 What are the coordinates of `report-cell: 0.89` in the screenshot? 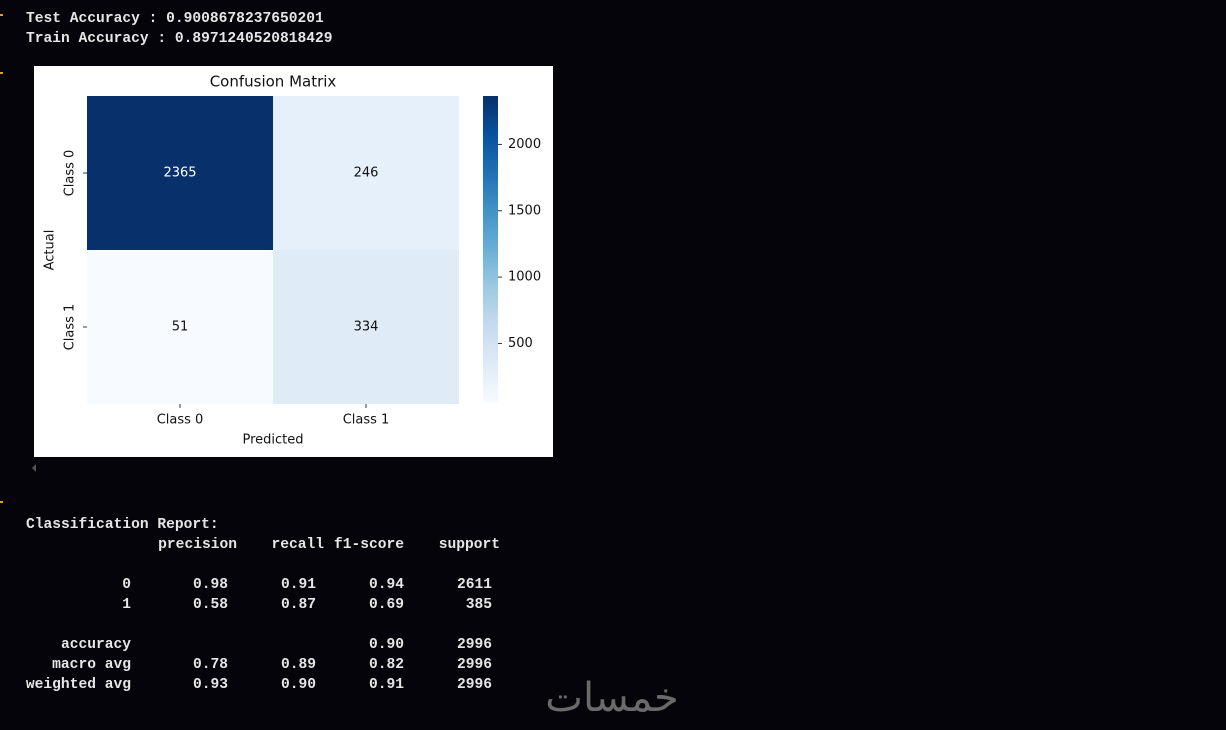 It's located at (298, 665).